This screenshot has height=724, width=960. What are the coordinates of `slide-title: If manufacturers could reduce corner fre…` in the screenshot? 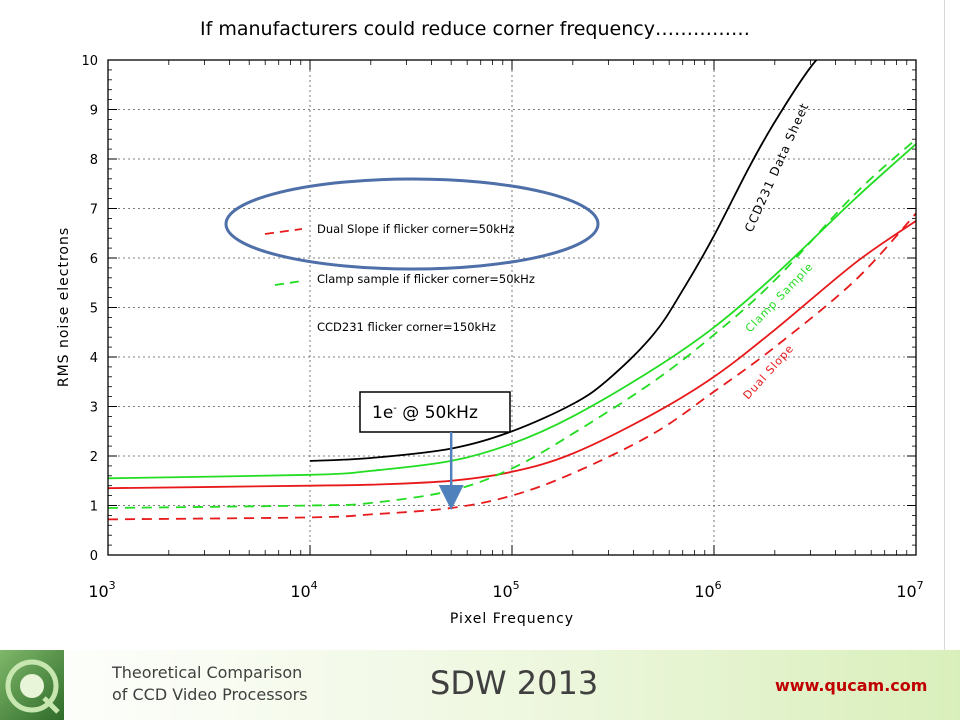 It's located at (475, 29).